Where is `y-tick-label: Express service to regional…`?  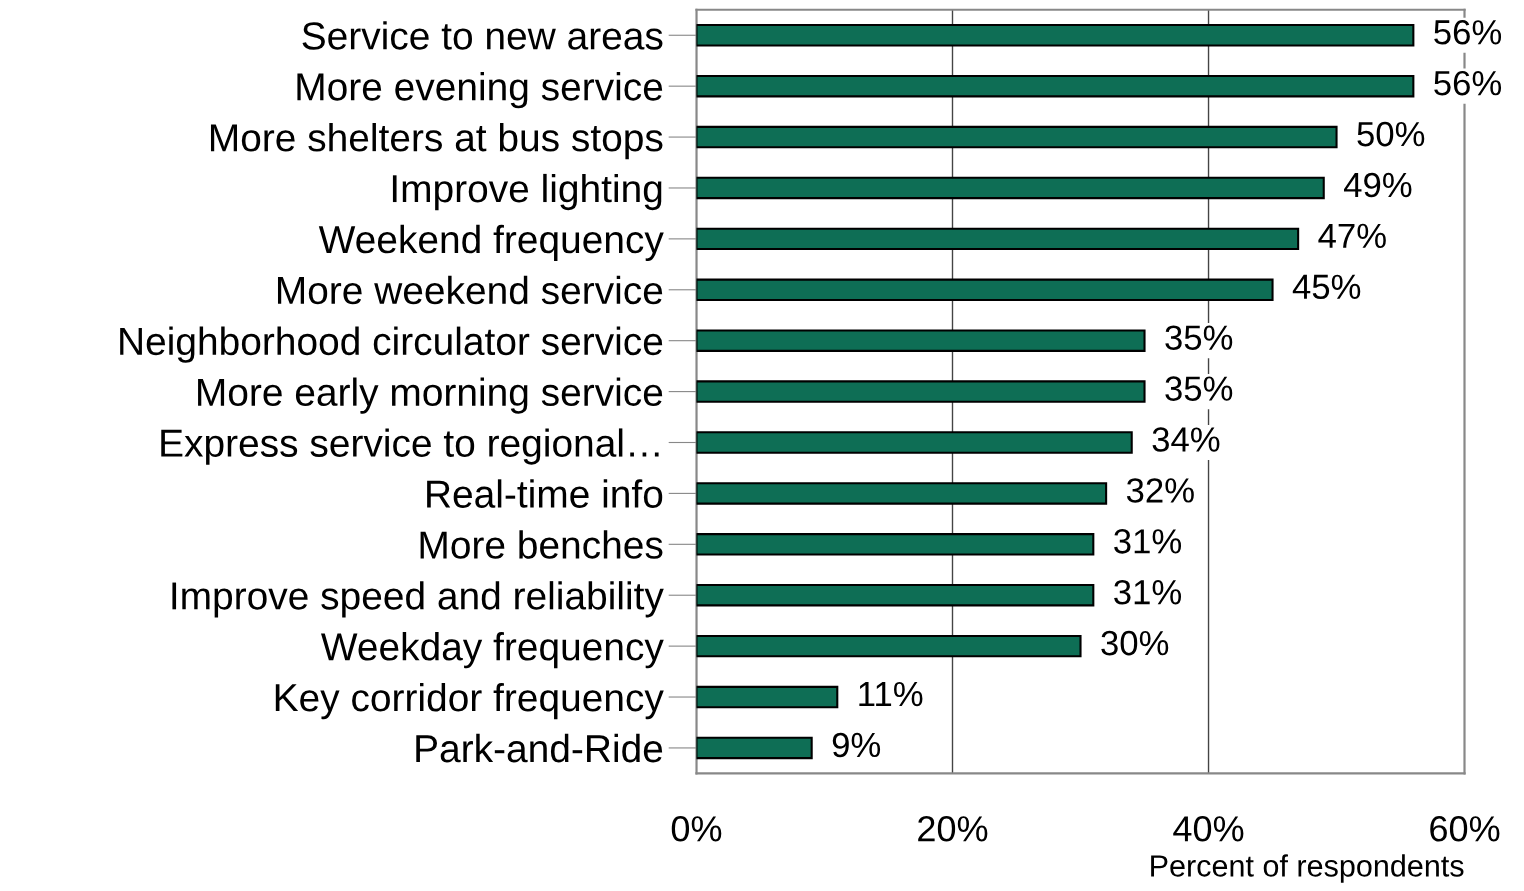
y-tick-label: Express service to regional… is located at coordinates (410, 446).